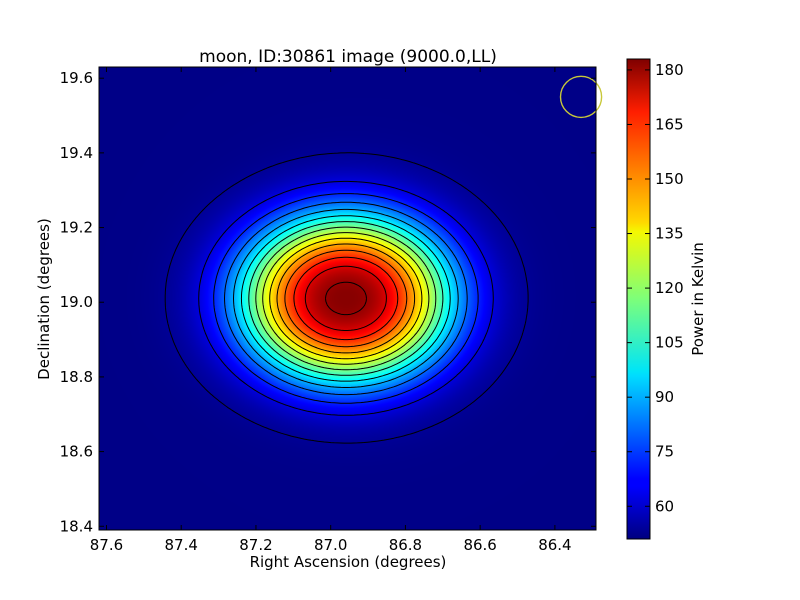  Describe the element at coordinates (581, 97) in the screenshot. I see `beam-marker-circle` at that location.